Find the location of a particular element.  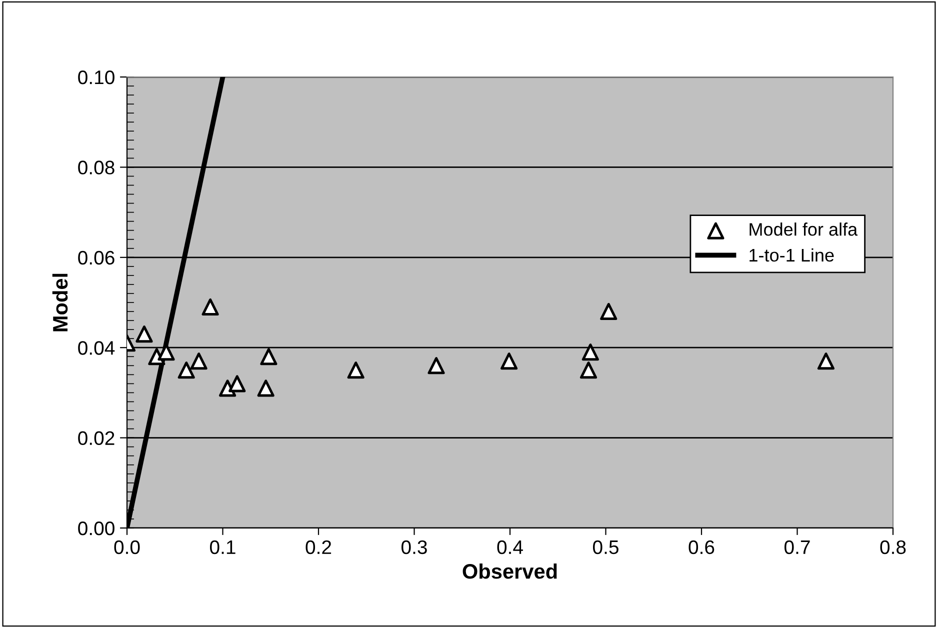

y-tick-label: 0.00 is located at coordinates (96, 528).